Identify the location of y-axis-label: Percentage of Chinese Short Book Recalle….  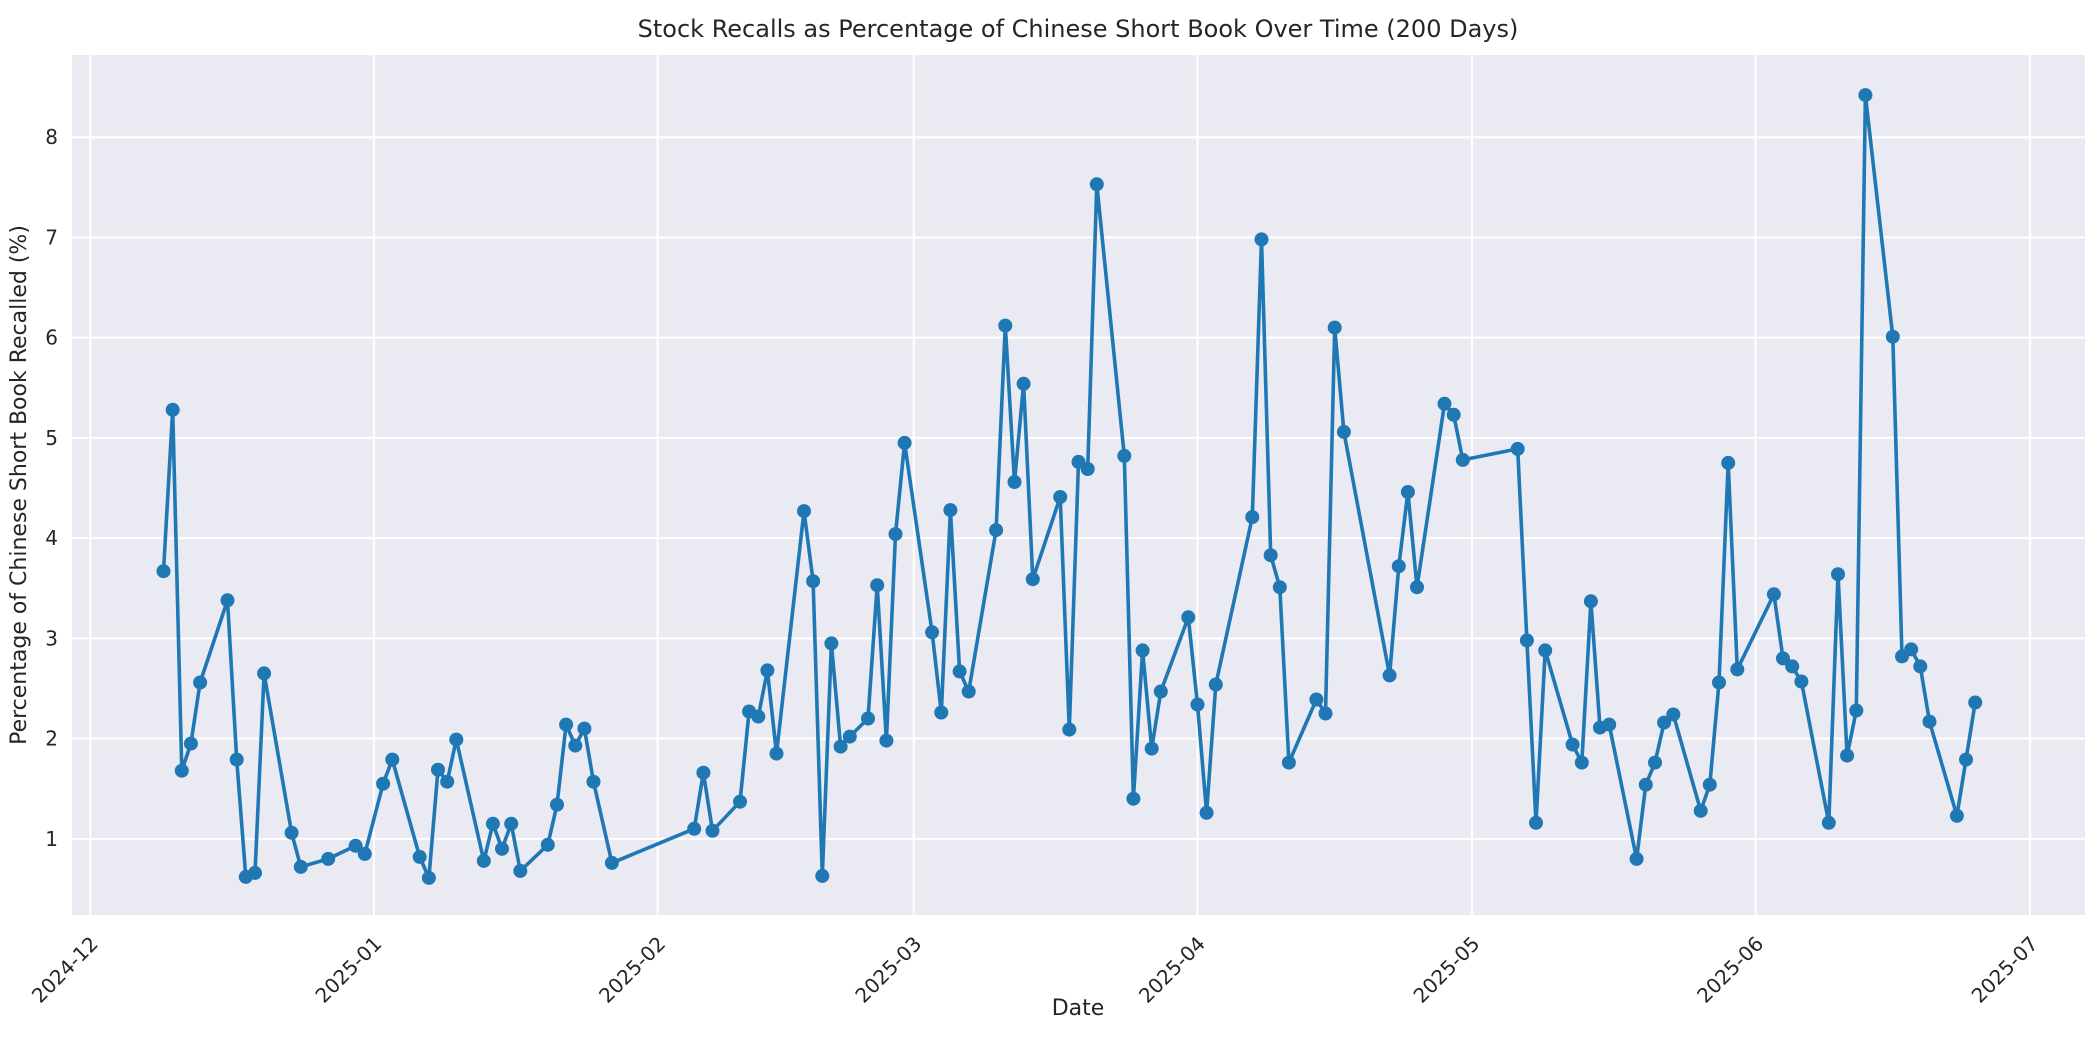
(19, 485).